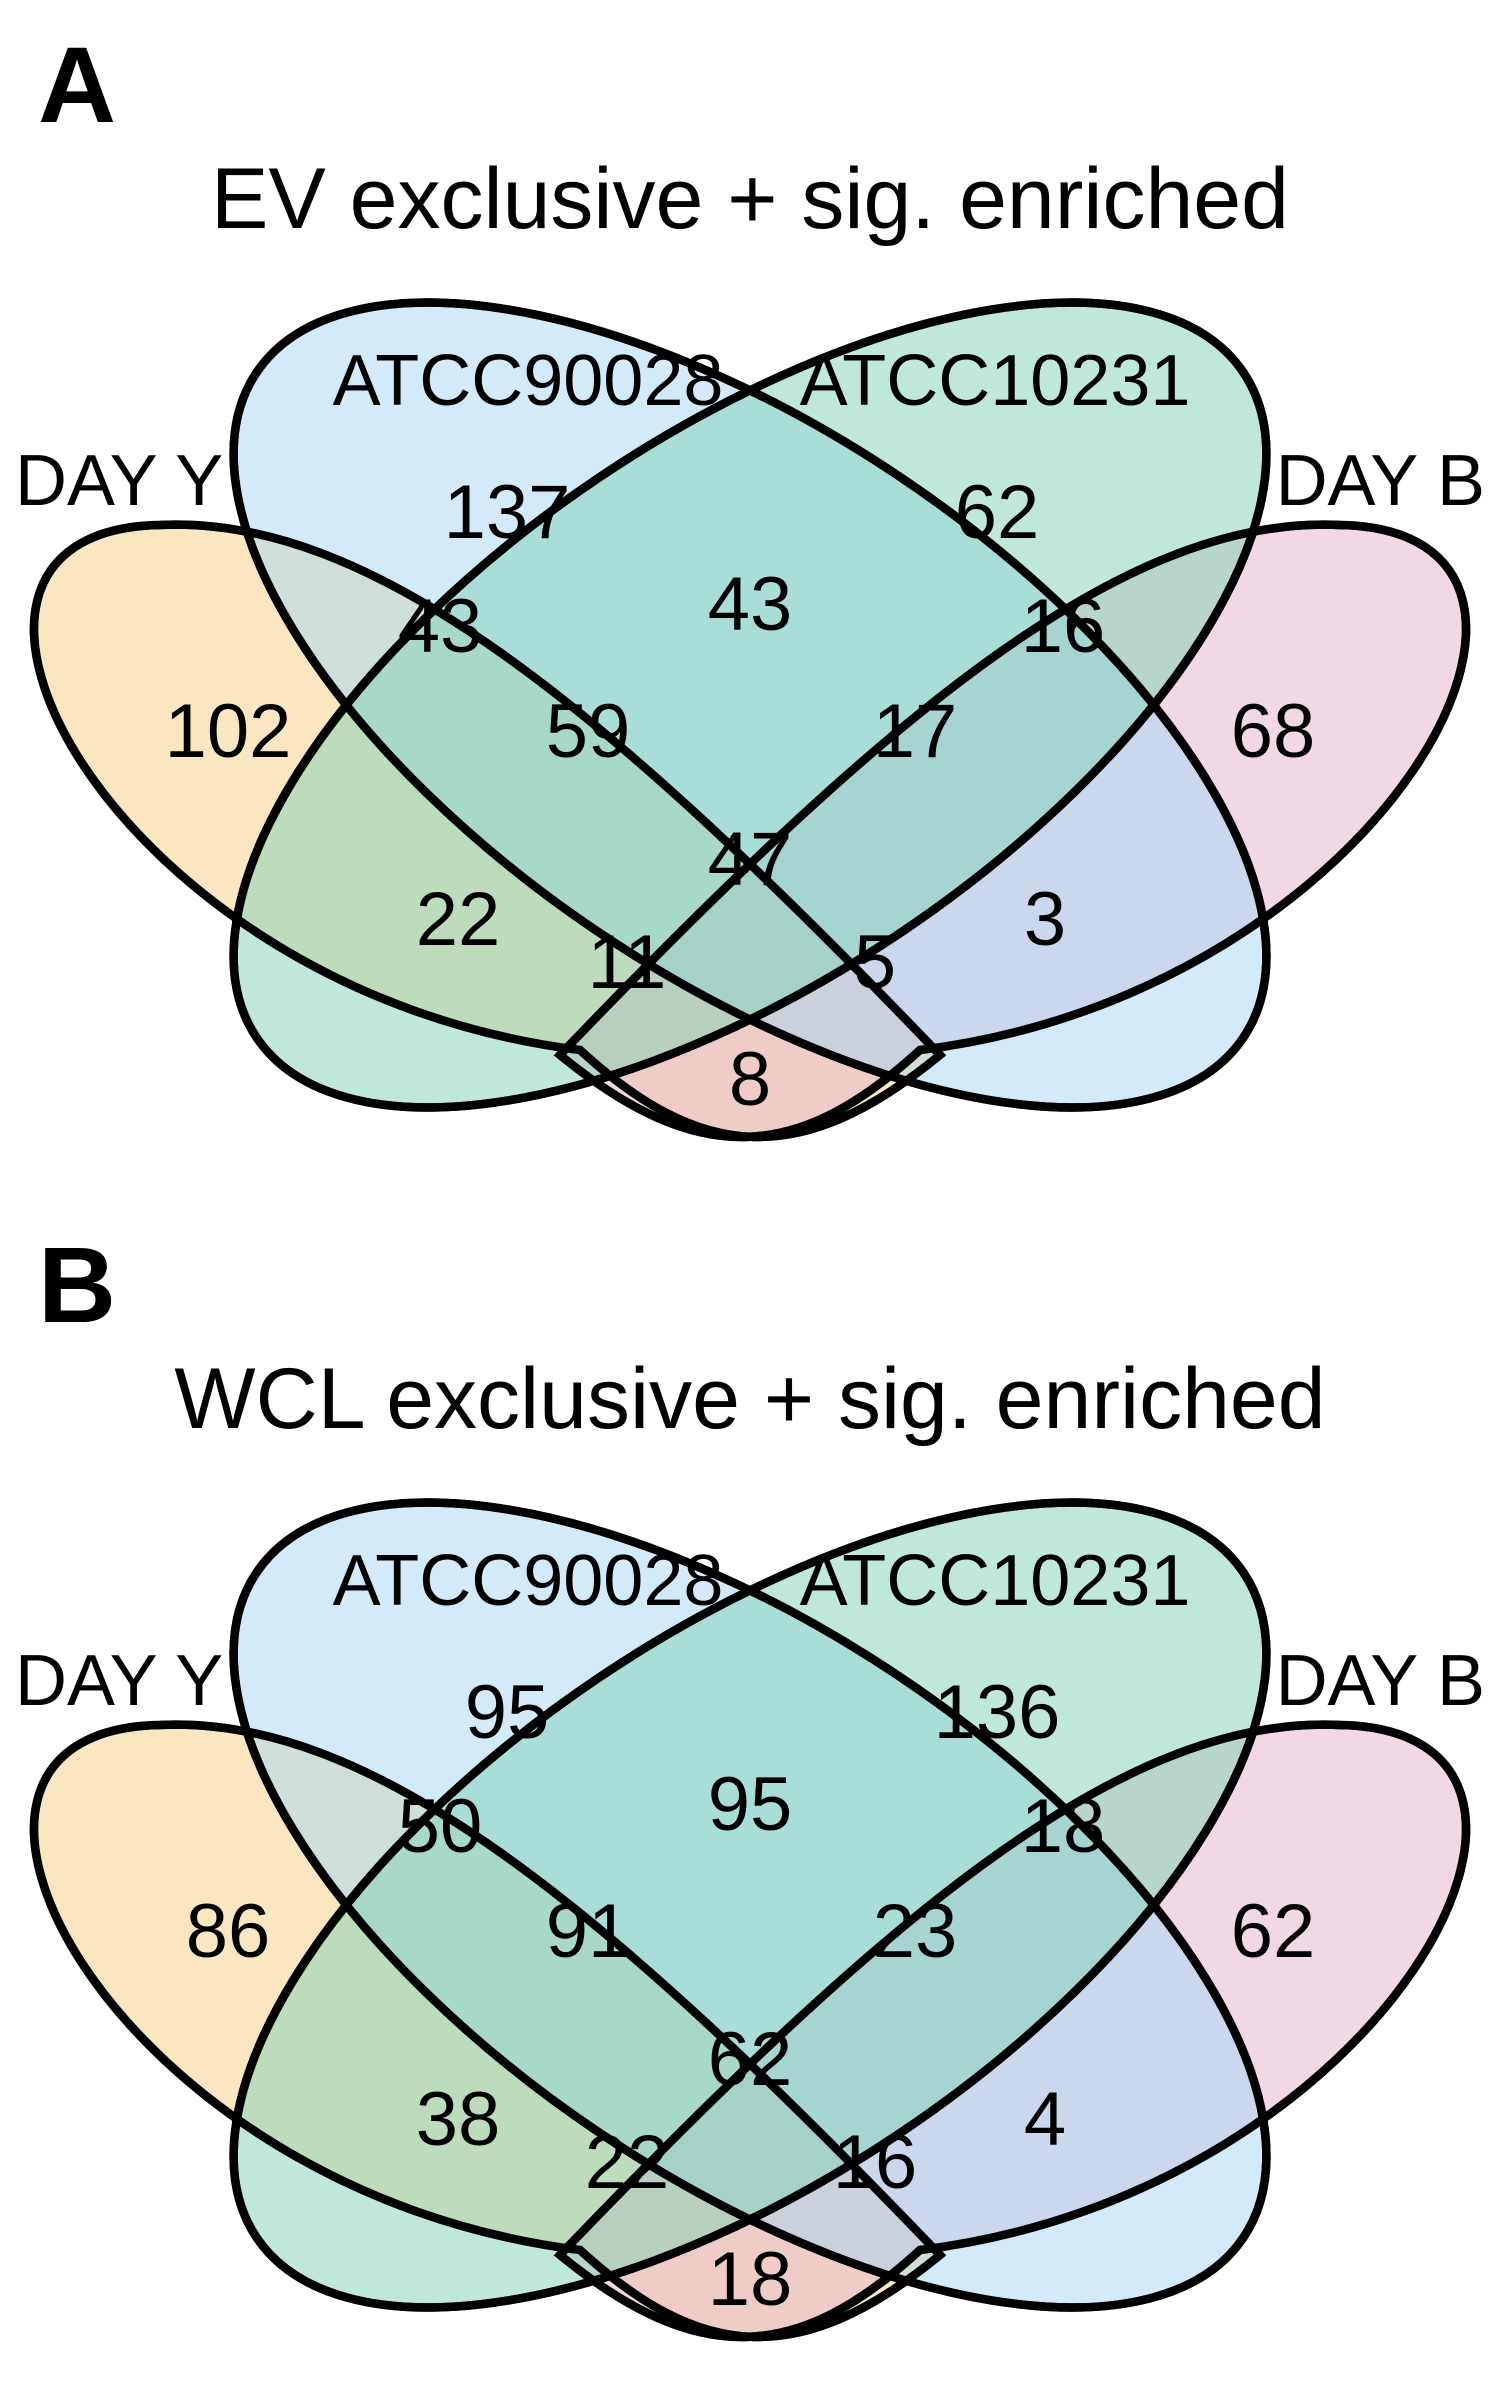 This screenshot has width=1500, height=2400. Describe the element at coordinates (458, 2119) in the screenshot. I see `count-dayy-atcc10231: 38` at that location.